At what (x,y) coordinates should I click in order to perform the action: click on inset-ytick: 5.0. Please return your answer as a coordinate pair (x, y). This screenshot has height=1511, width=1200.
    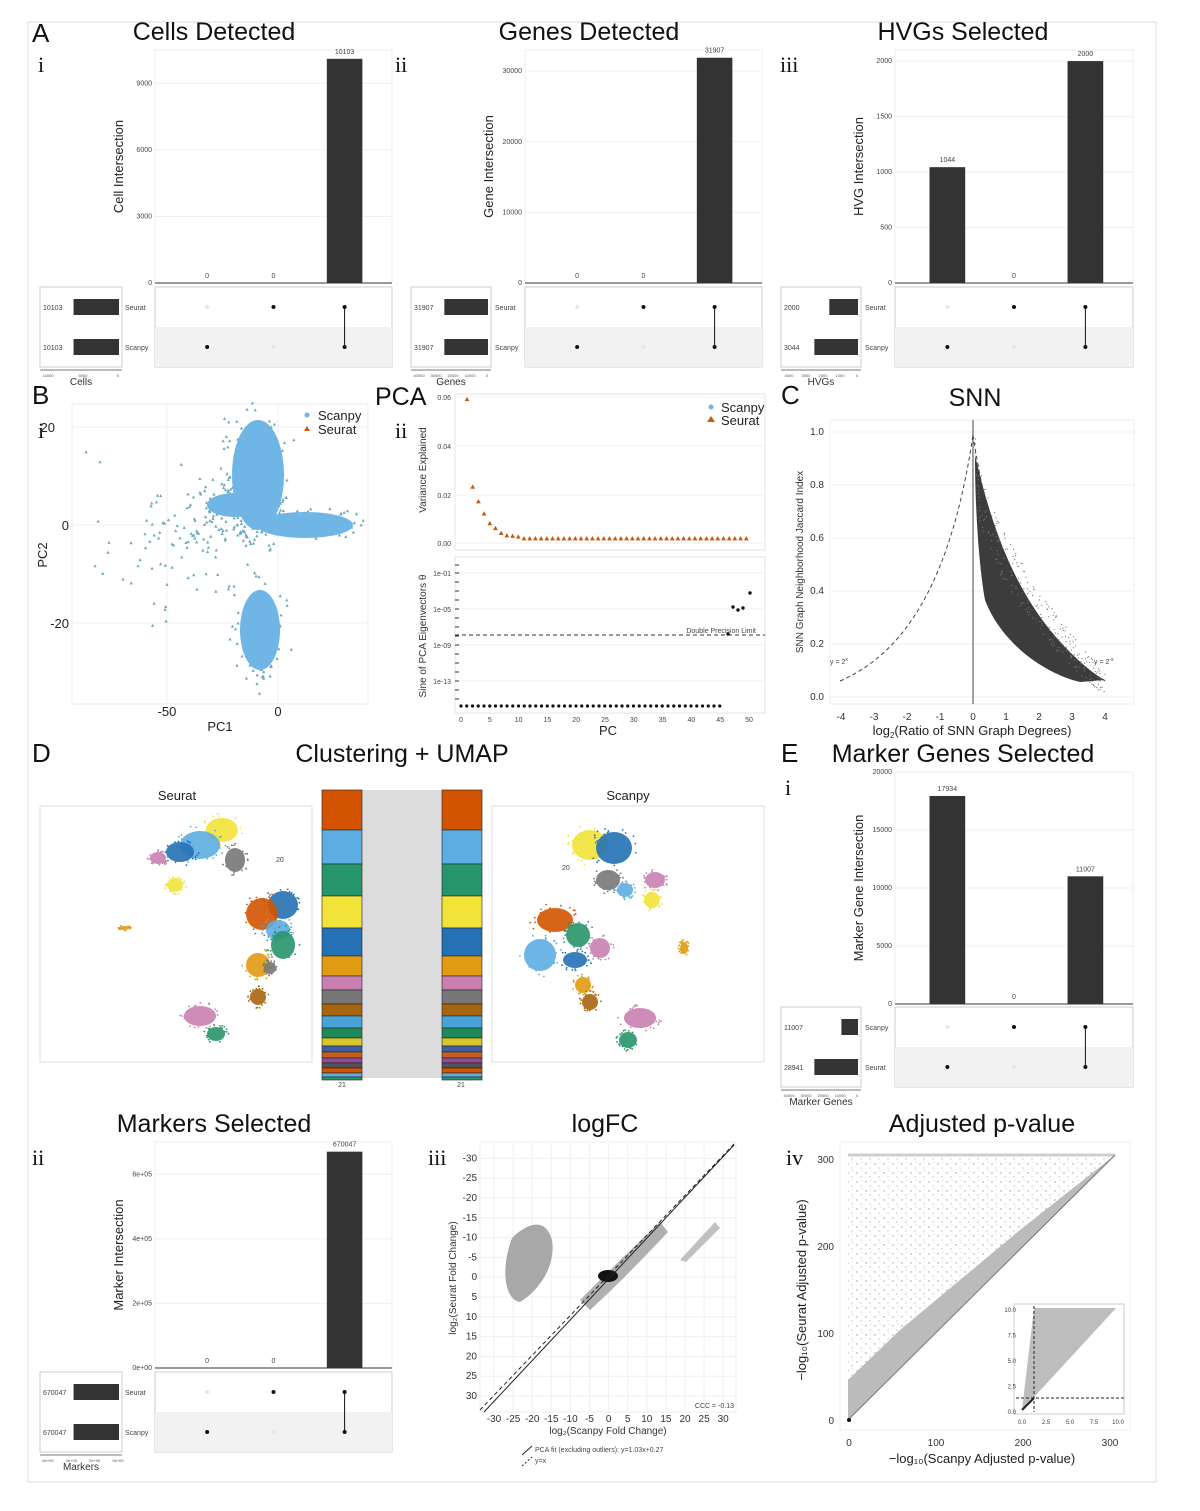
    Looking at the image, I should click on (1012, 1362).